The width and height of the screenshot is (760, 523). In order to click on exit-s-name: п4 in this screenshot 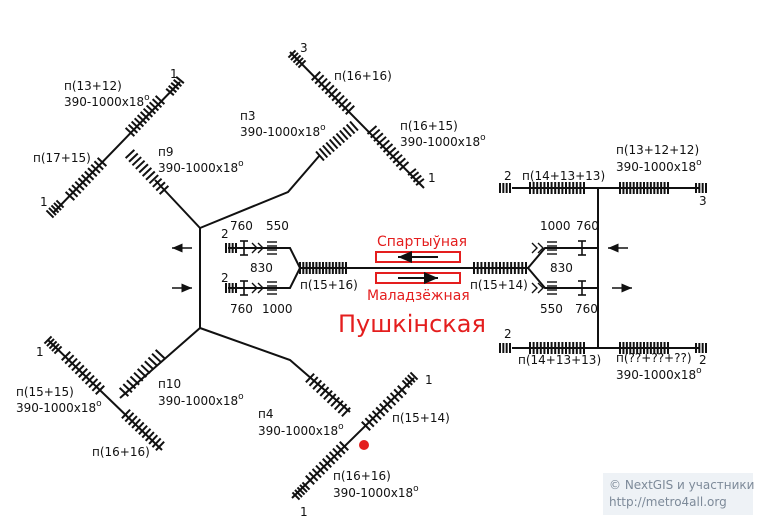, I will do `click(265, 414)`.